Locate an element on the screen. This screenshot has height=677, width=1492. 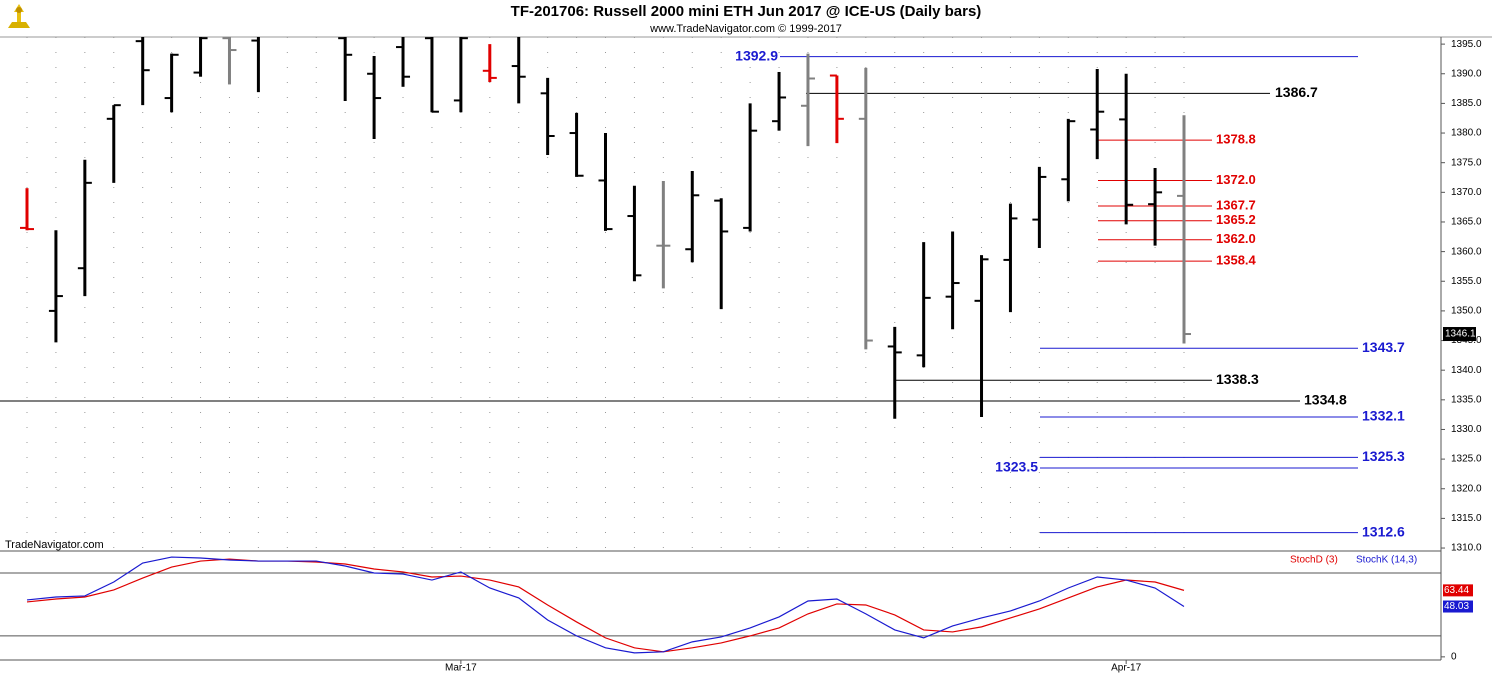
x-tick-label: Apr-17 is located at coordinates (1126, 668).